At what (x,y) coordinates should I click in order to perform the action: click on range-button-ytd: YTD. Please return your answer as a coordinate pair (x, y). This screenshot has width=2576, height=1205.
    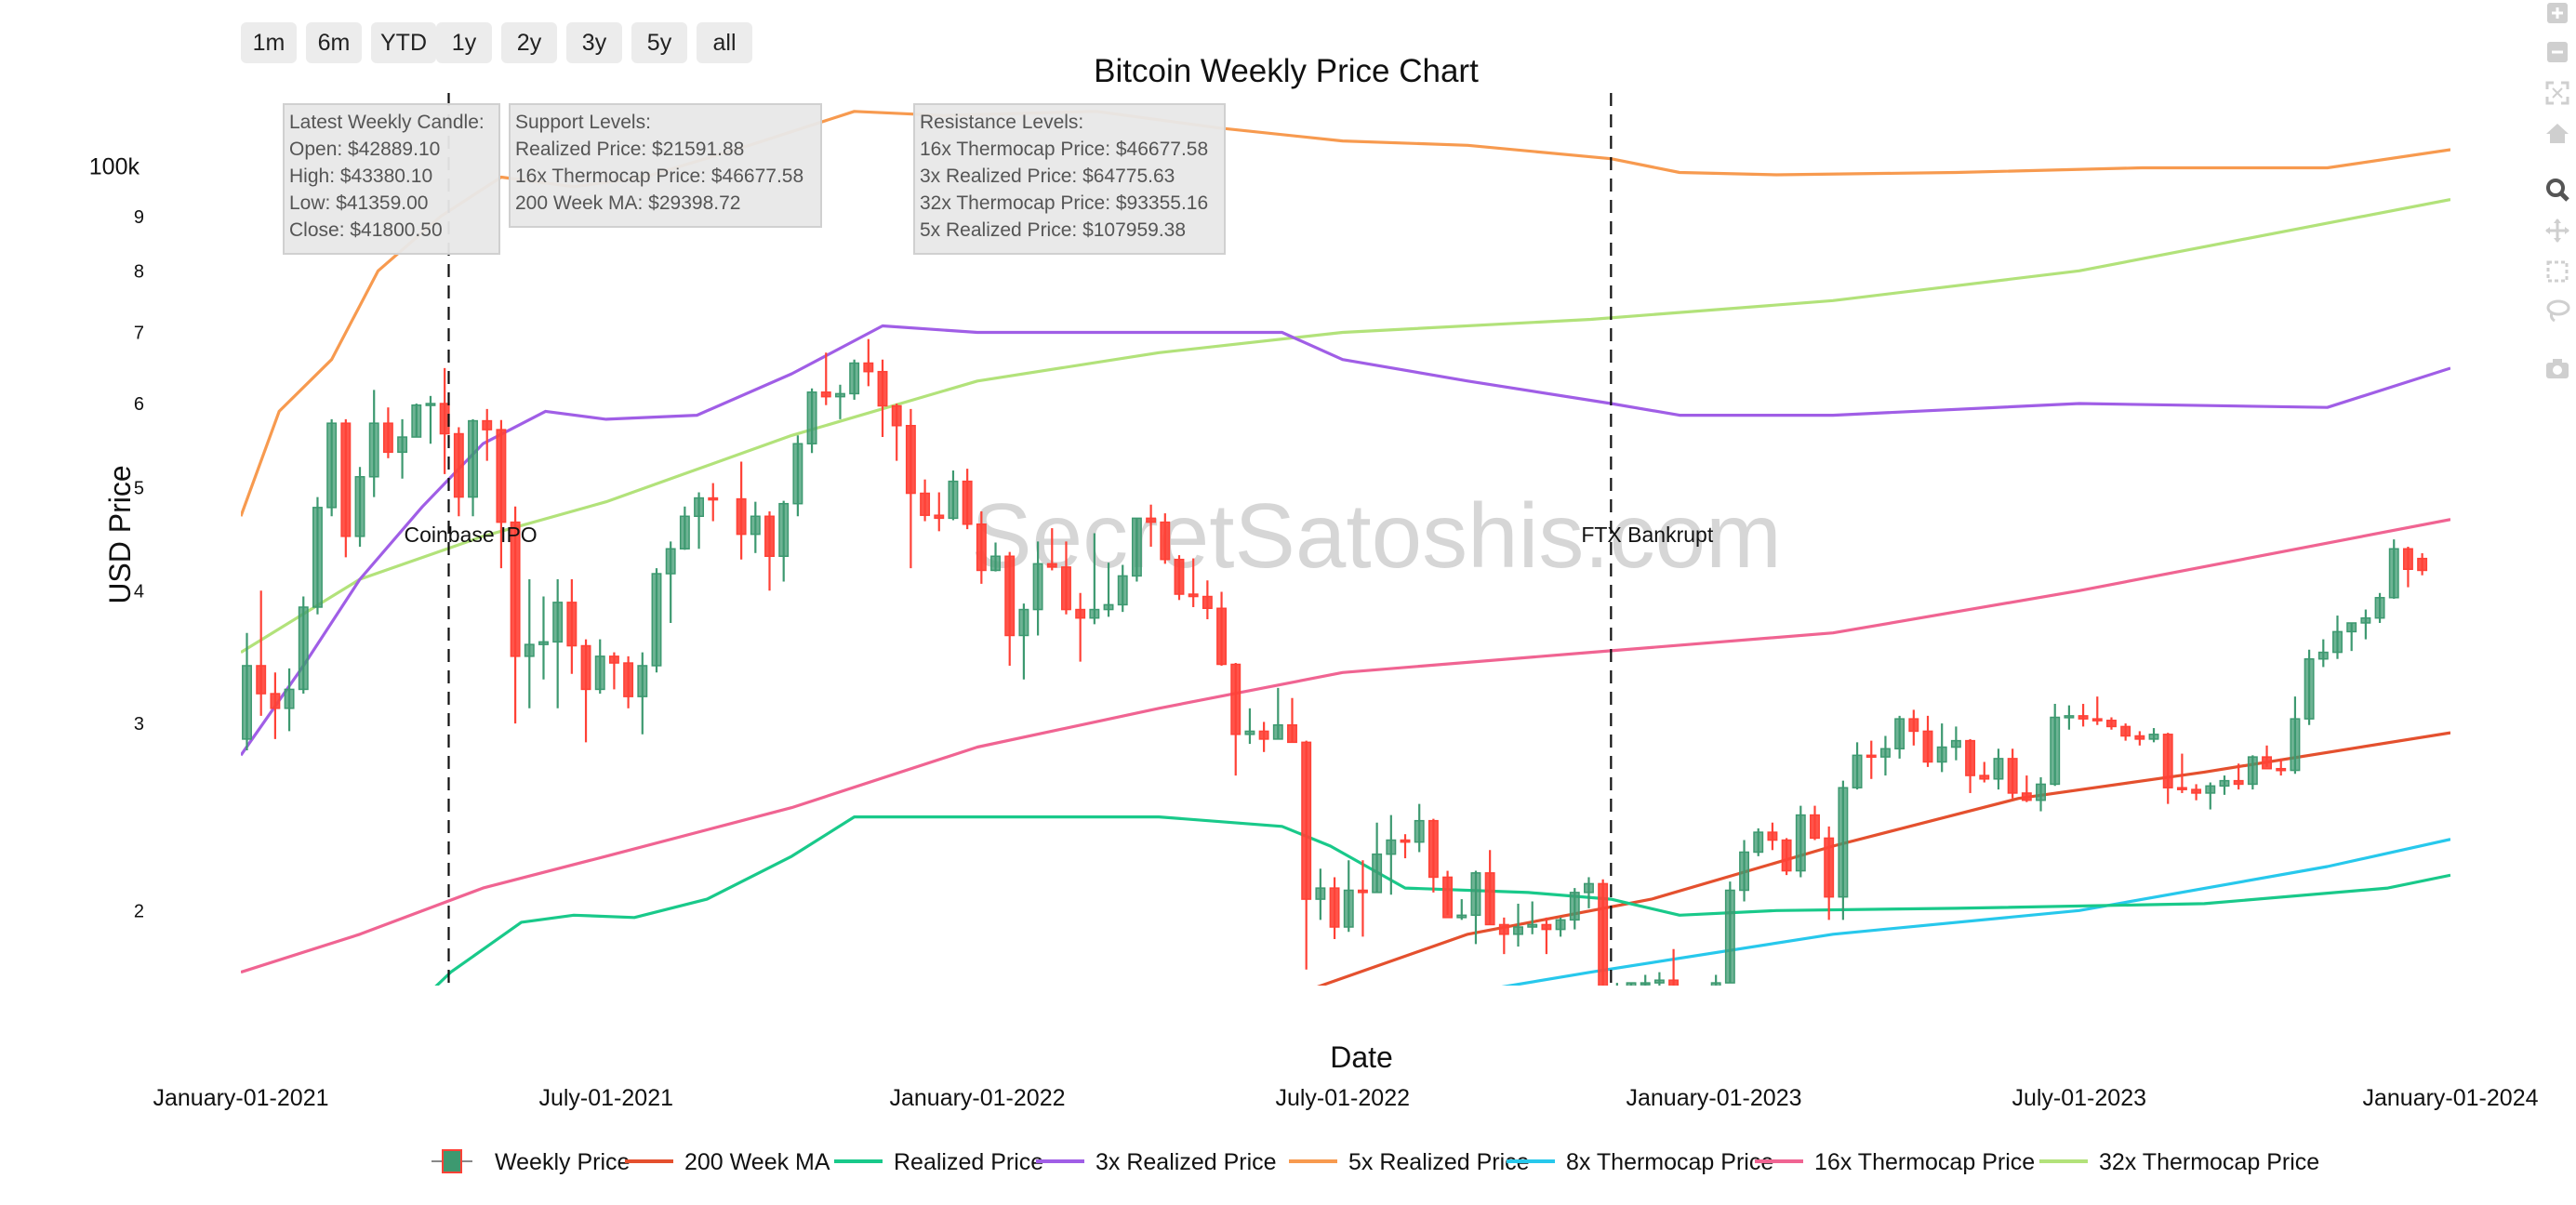
    Looking at the image, I should click on (403, 42).